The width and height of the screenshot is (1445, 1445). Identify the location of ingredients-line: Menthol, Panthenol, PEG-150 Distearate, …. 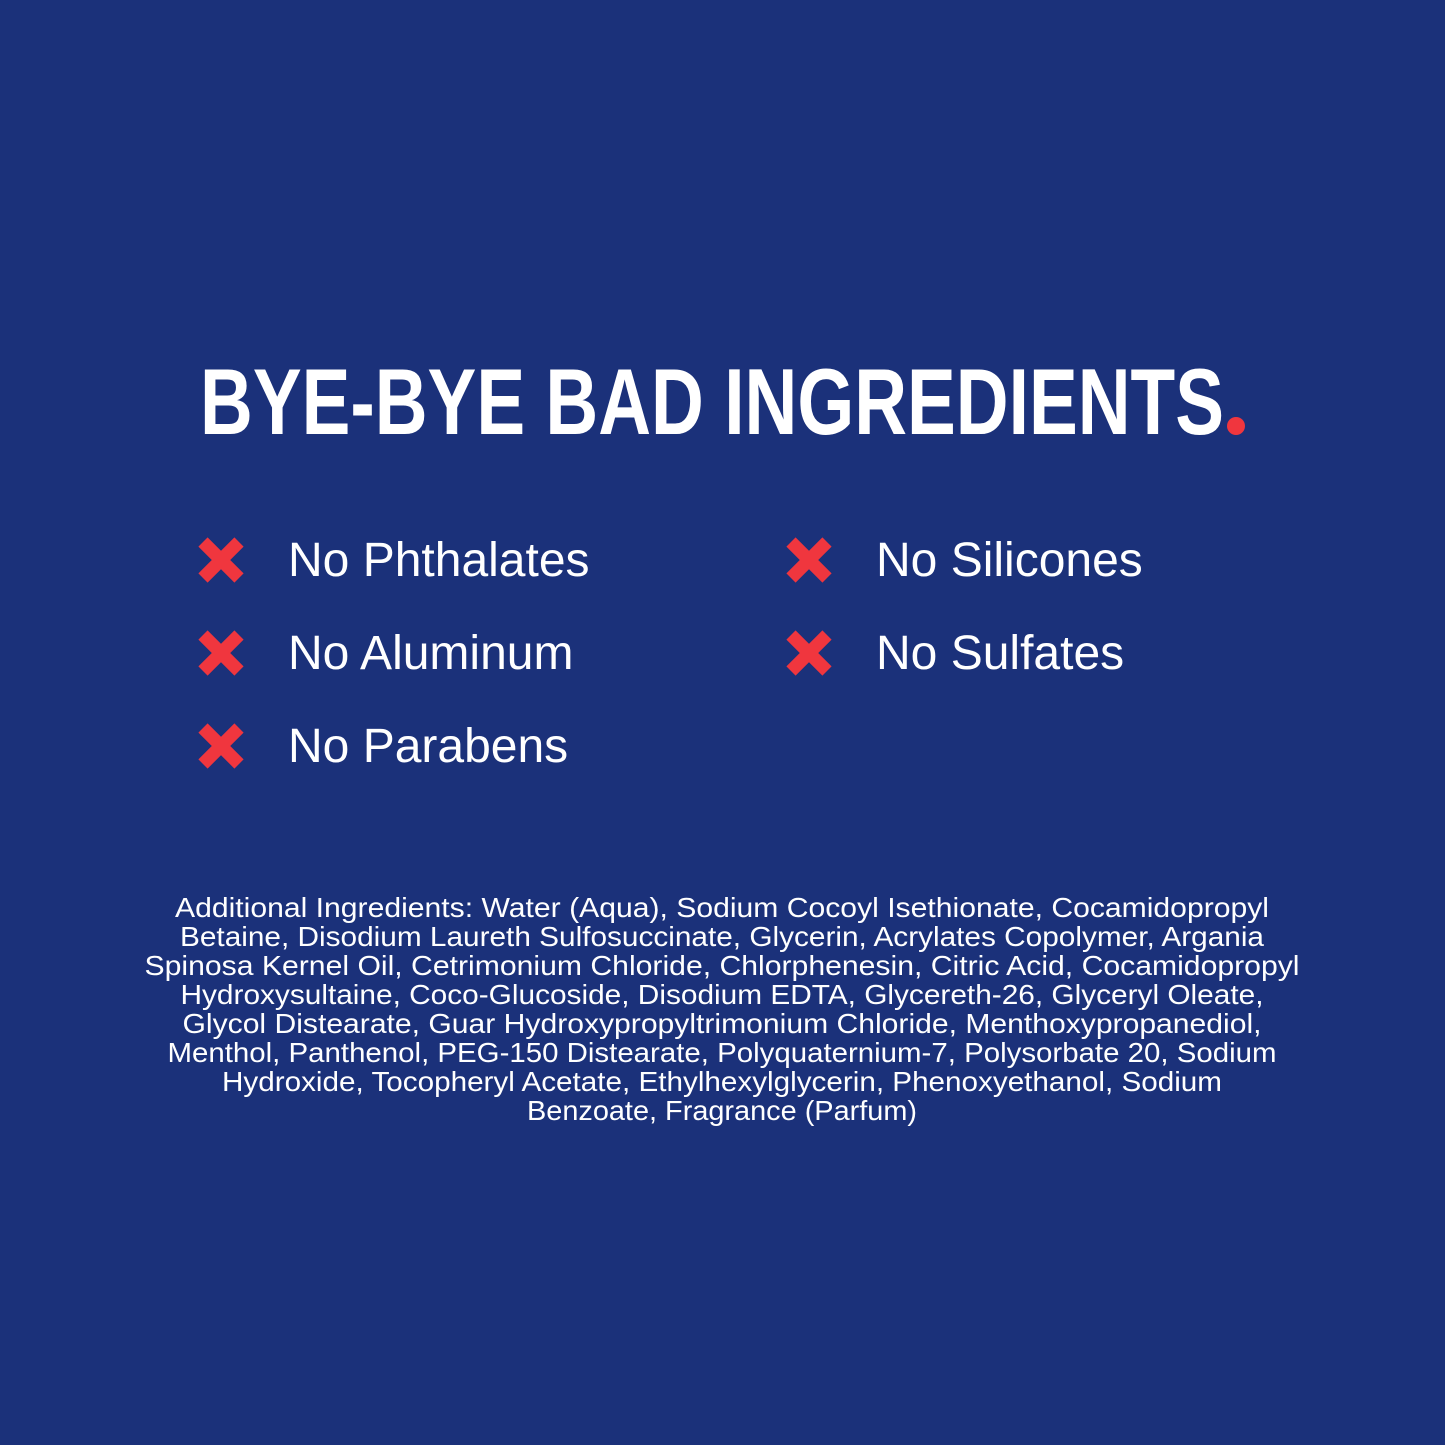
(722, 1052).